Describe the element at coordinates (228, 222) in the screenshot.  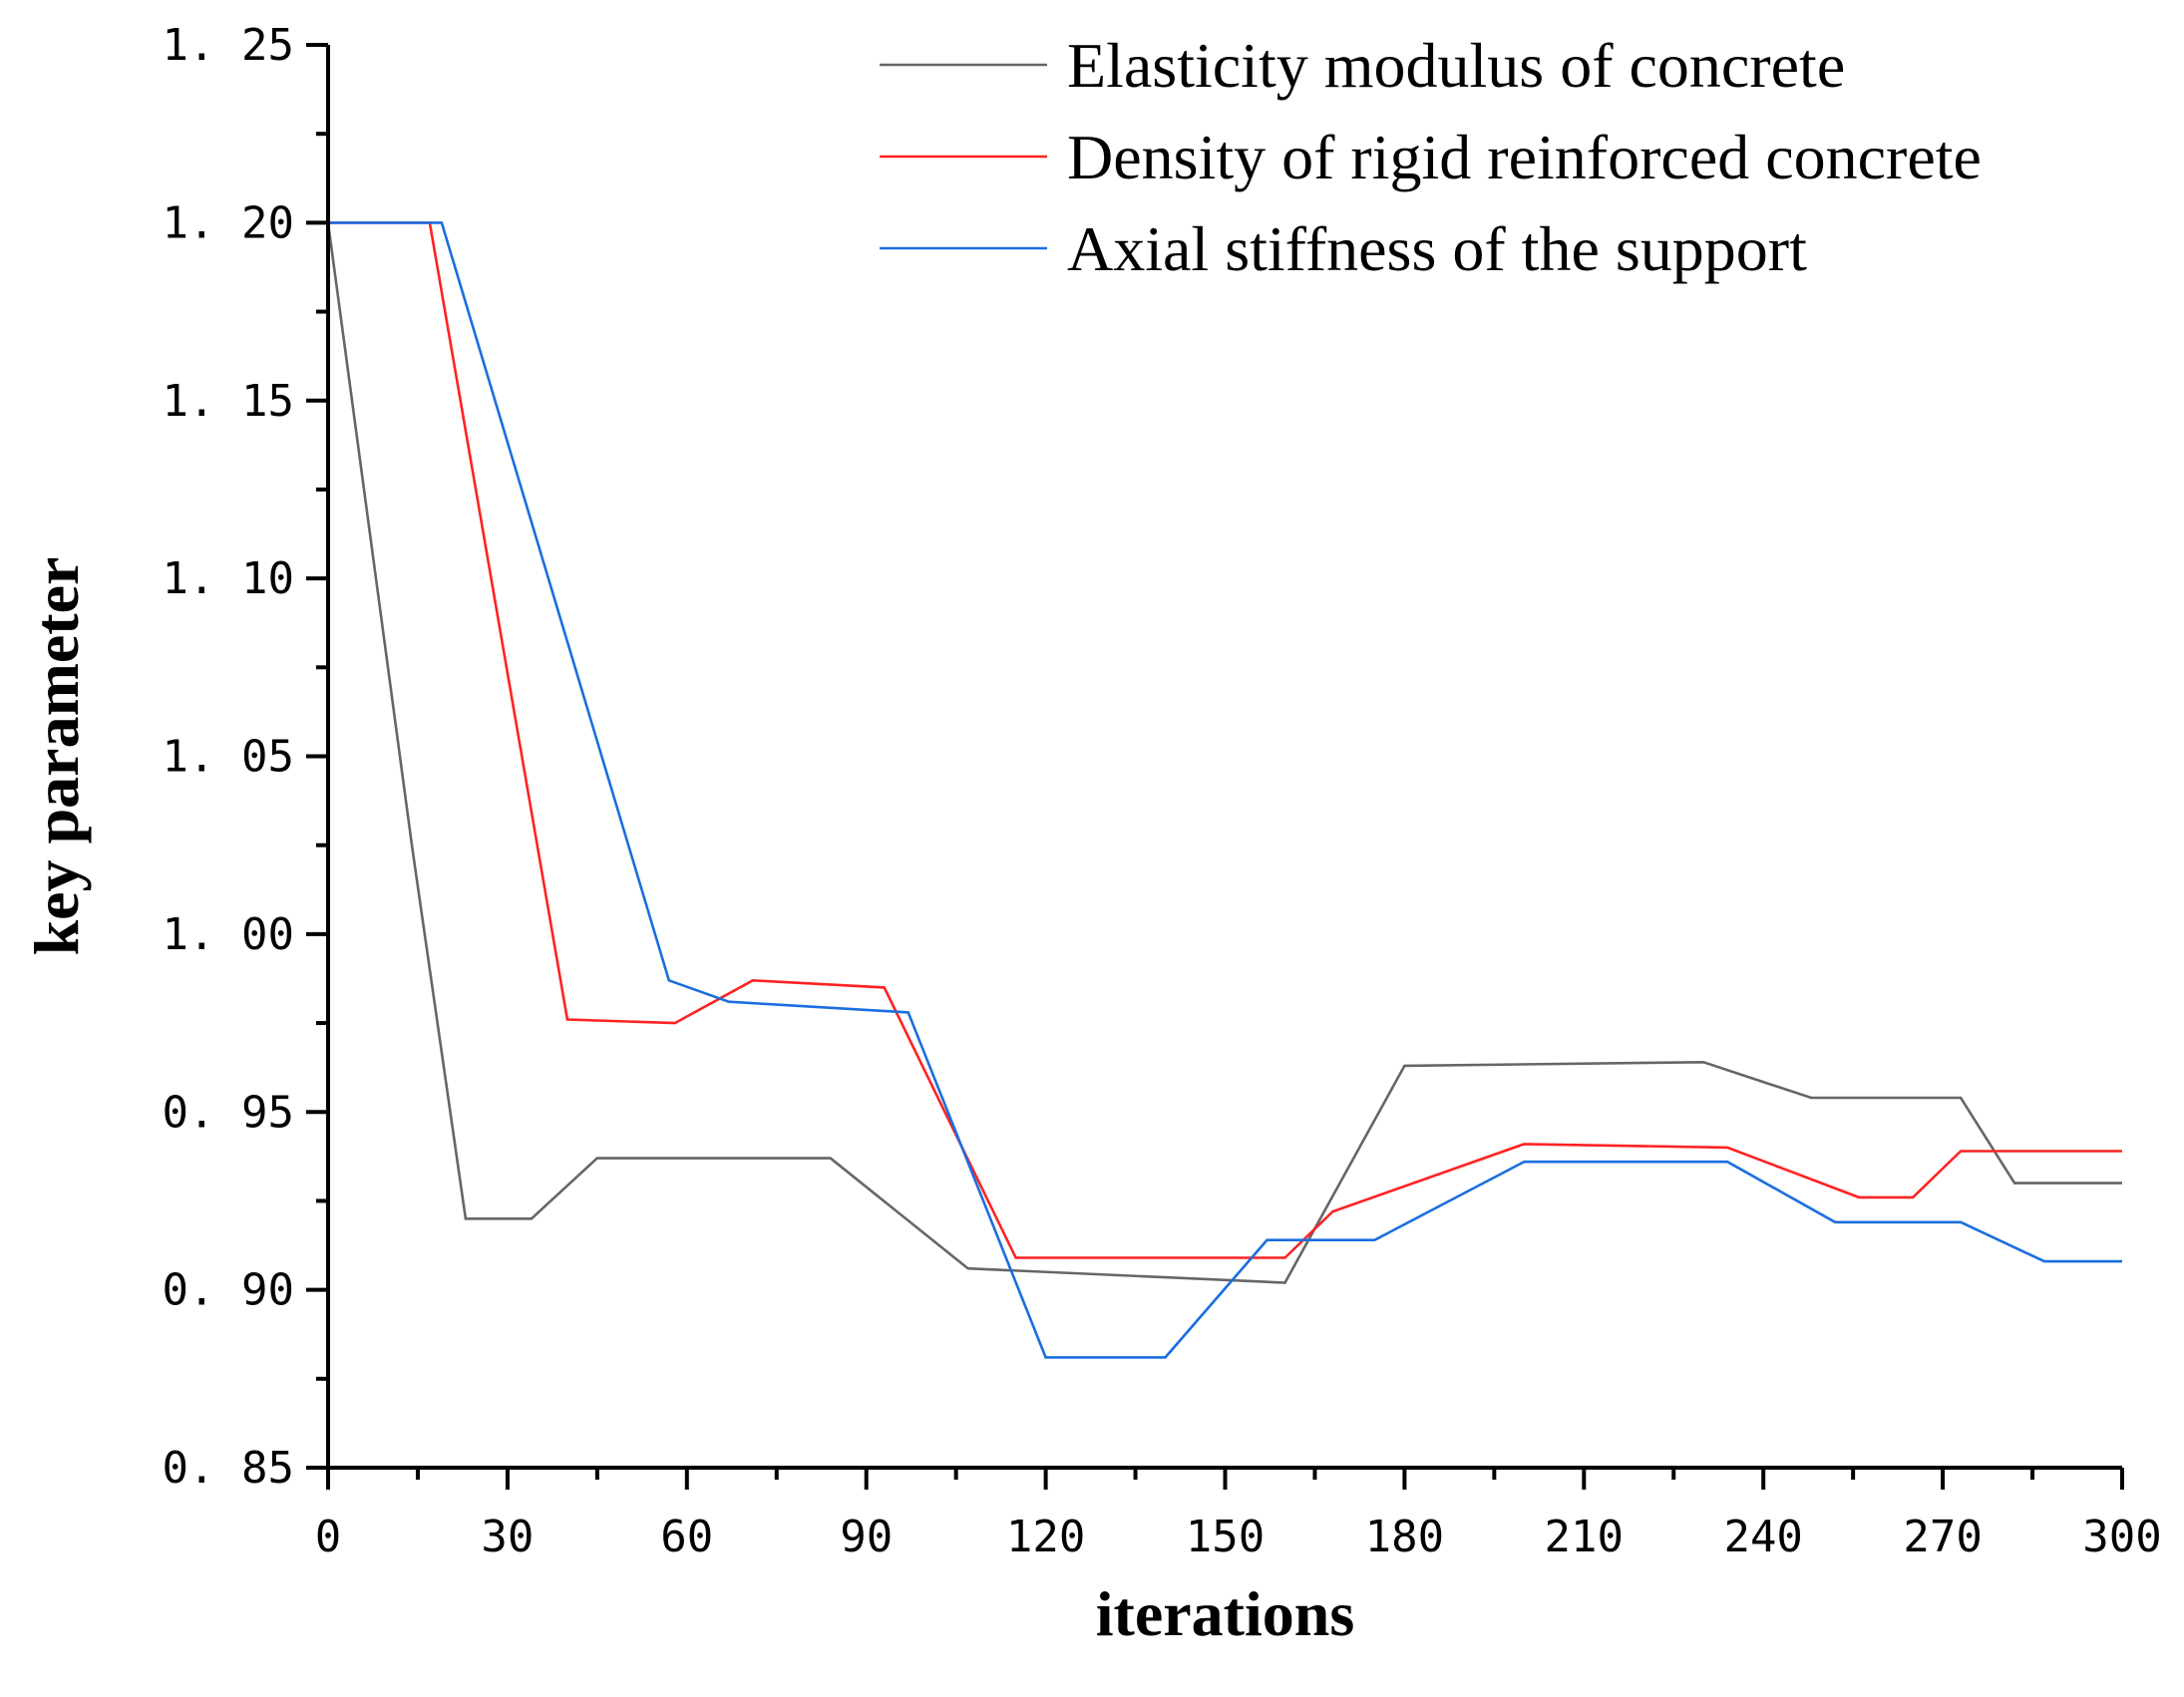
I see `y-tick-label: 1. 20` at that location.